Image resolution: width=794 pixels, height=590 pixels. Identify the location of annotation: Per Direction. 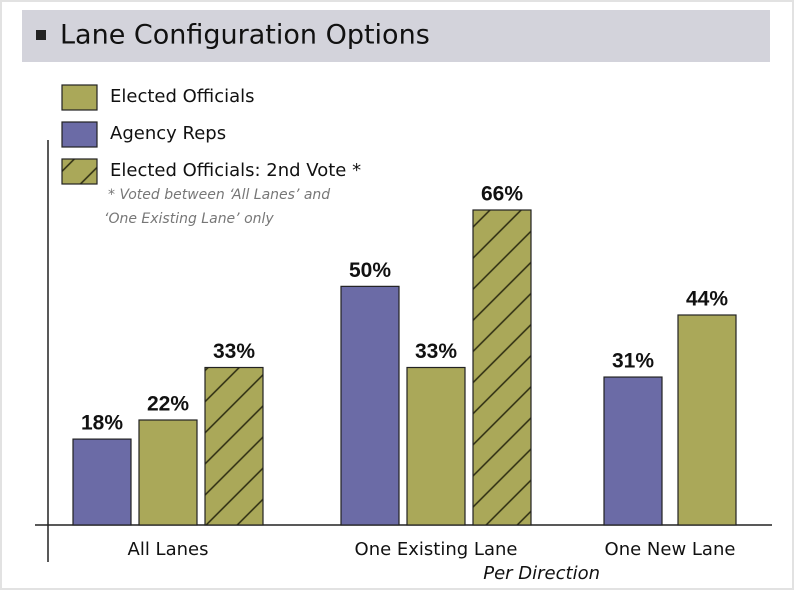
(541, 573).